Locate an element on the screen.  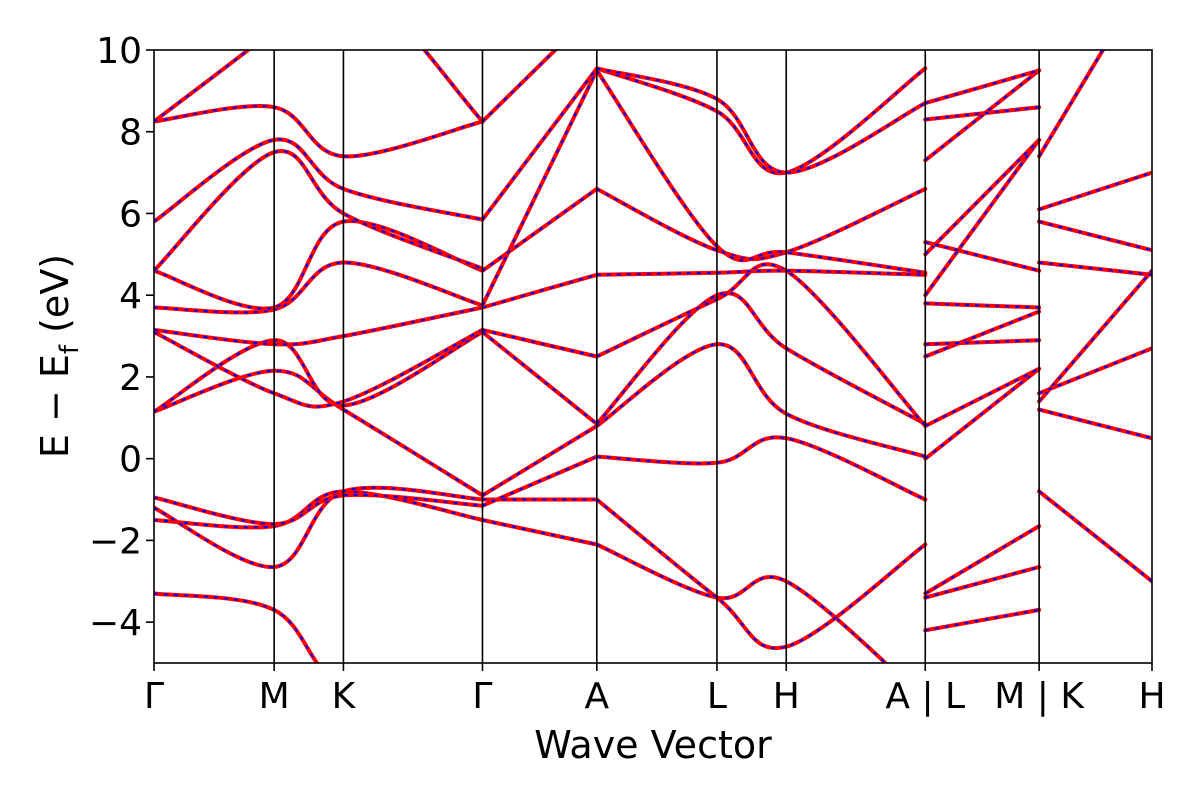
x-tick-label: M is located at coordinates (274, 696).